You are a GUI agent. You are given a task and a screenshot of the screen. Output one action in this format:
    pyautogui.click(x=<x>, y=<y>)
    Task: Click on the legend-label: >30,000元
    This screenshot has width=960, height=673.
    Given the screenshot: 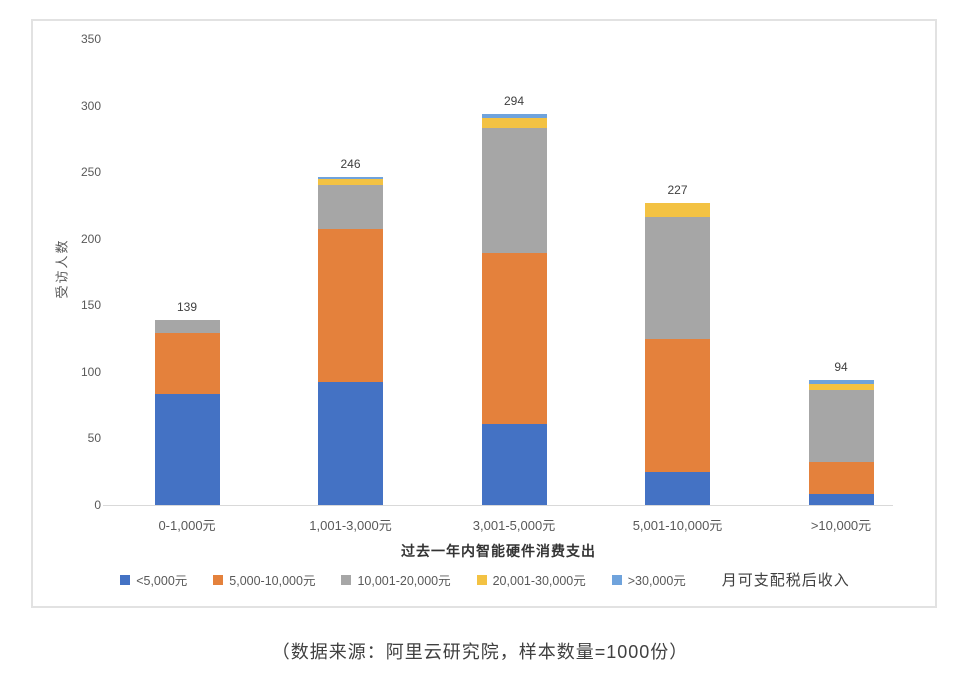 What is the action you would take?
    pyautogui.click(x=656, y=581)
    